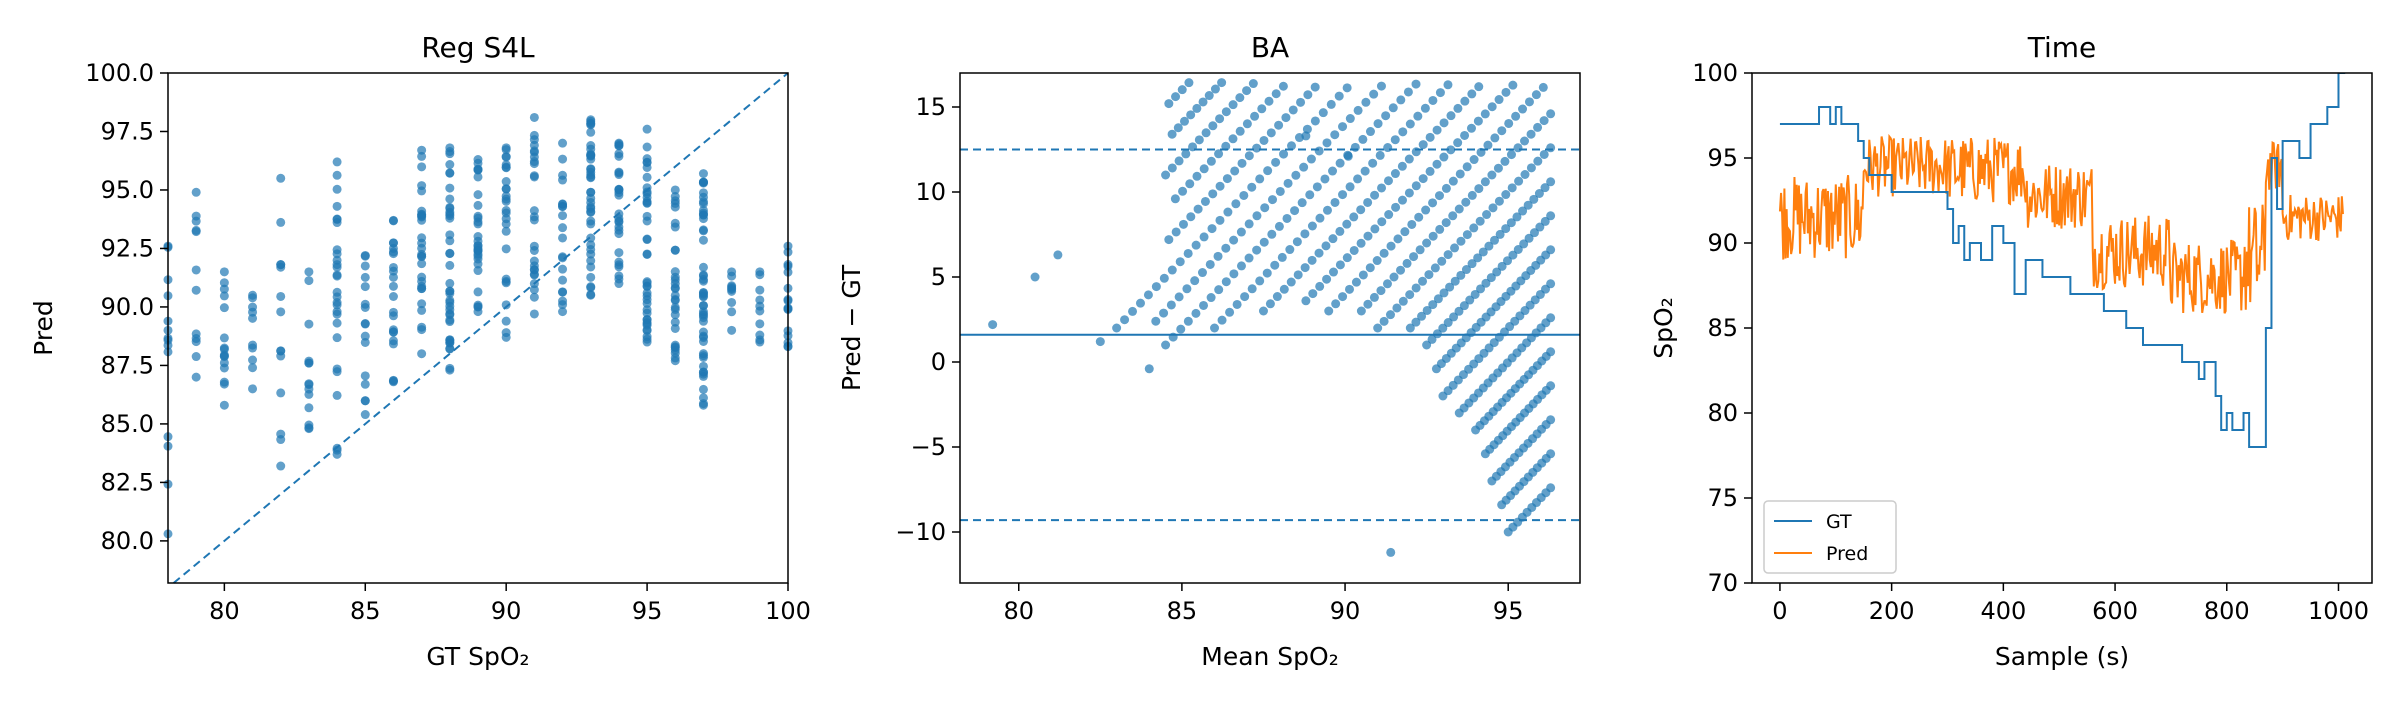  I want to click on x-axis-ticks: 80 85 90 95 100, so click(510, 604).